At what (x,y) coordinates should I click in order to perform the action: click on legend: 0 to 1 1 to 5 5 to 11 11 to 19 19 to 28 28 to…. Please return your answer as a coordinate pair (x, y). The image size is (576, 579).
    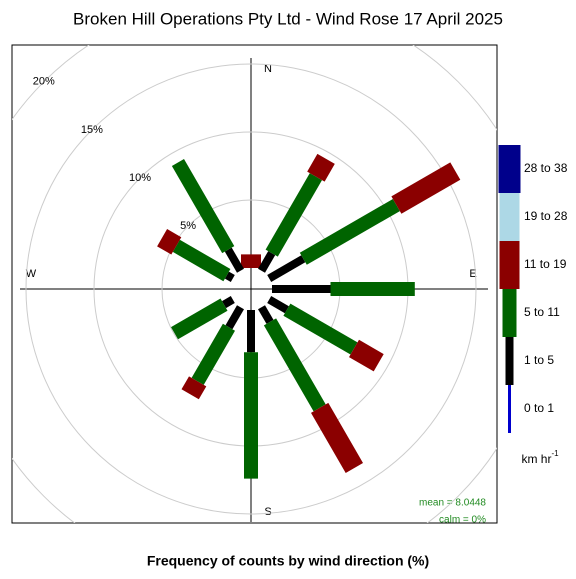
    Looking at the image, I should click on (533, 289).